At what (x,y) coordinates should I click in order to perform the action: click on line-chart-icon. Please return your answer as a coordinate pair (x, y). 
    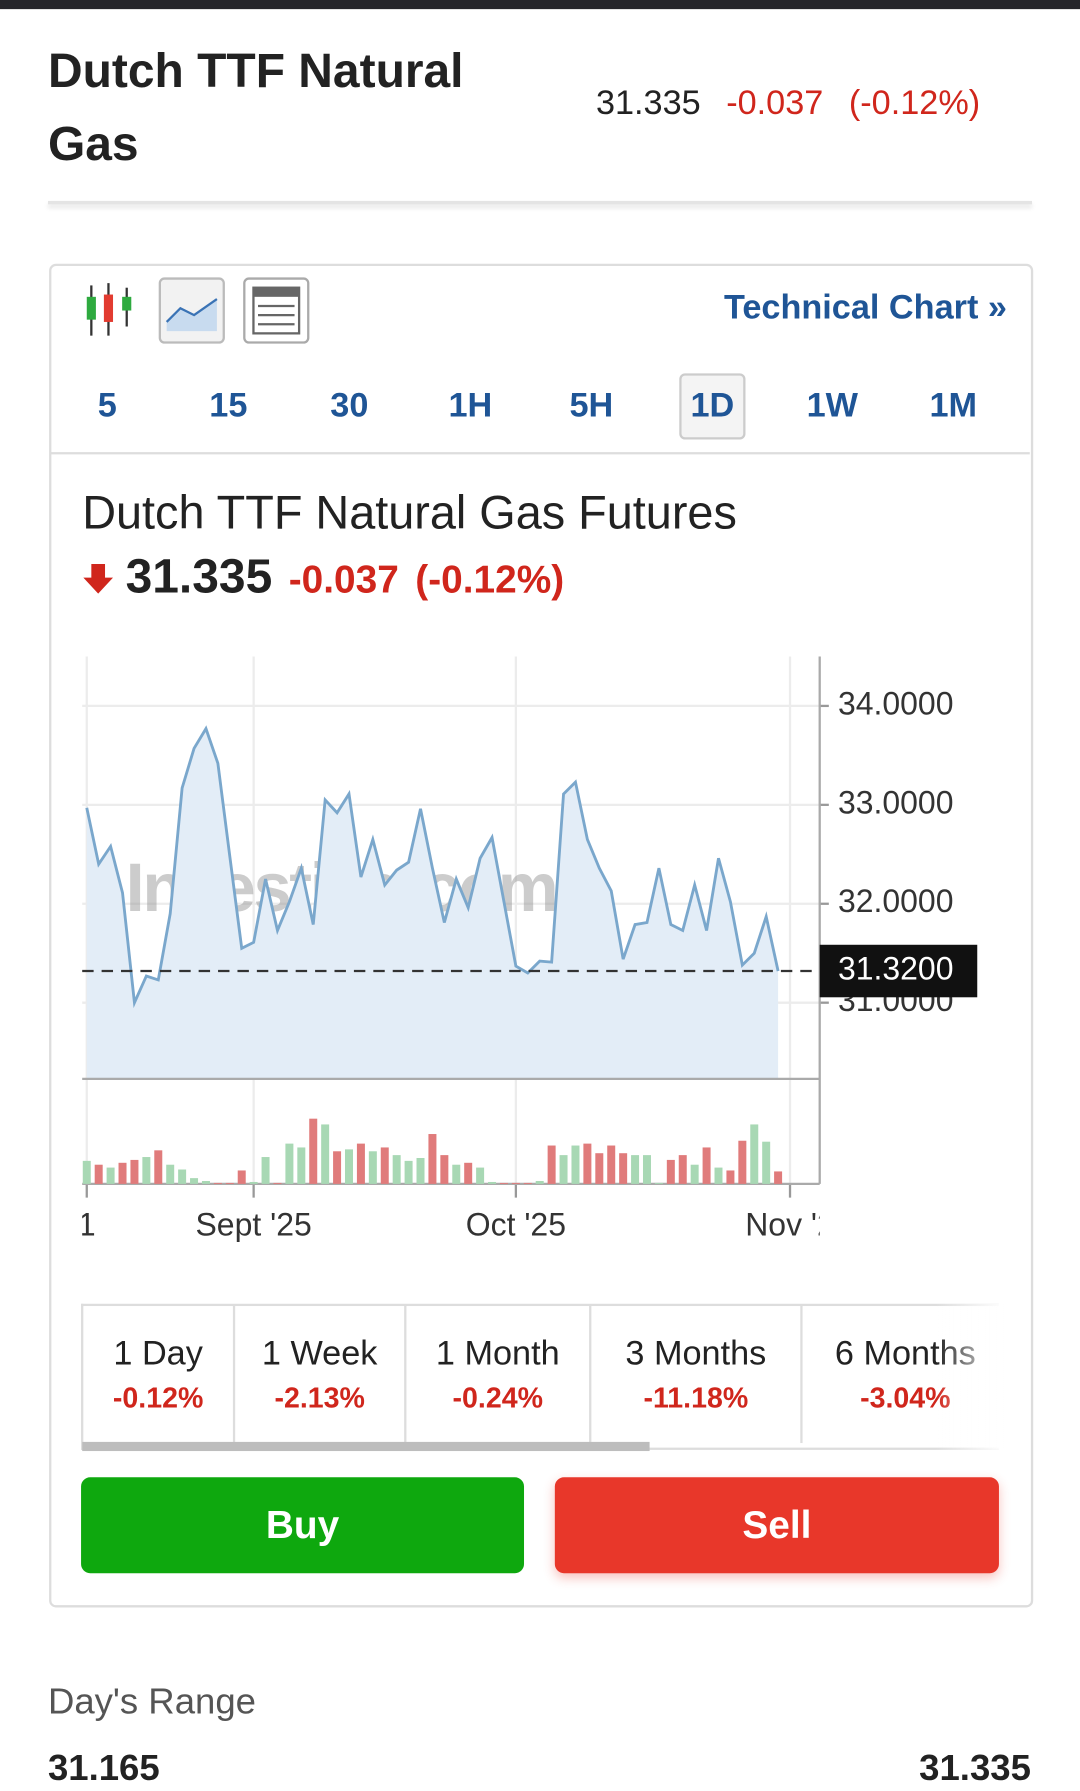
    Looking at the image, I should click on (191, 310).